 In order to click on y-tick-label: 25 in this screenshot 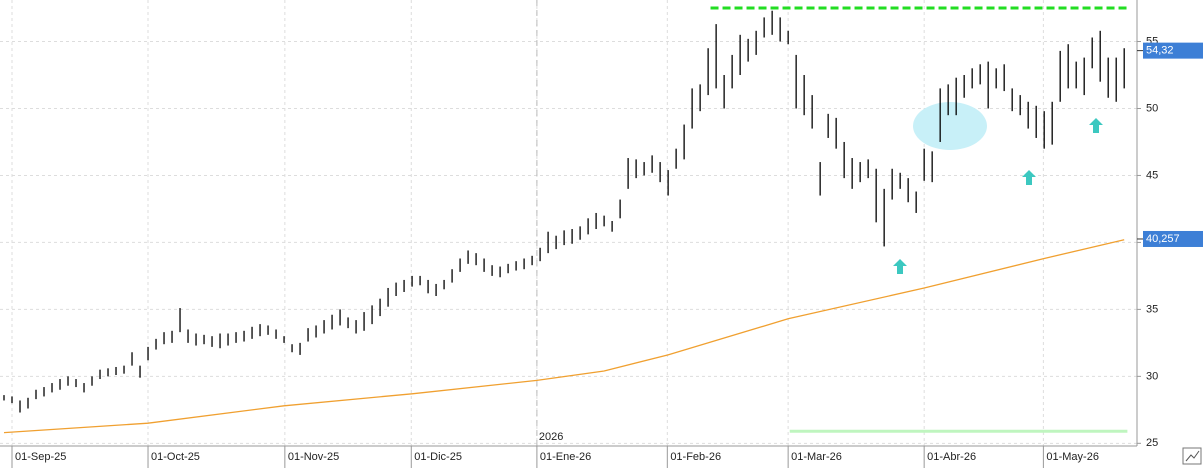, I will do `click(1152, 443)`.